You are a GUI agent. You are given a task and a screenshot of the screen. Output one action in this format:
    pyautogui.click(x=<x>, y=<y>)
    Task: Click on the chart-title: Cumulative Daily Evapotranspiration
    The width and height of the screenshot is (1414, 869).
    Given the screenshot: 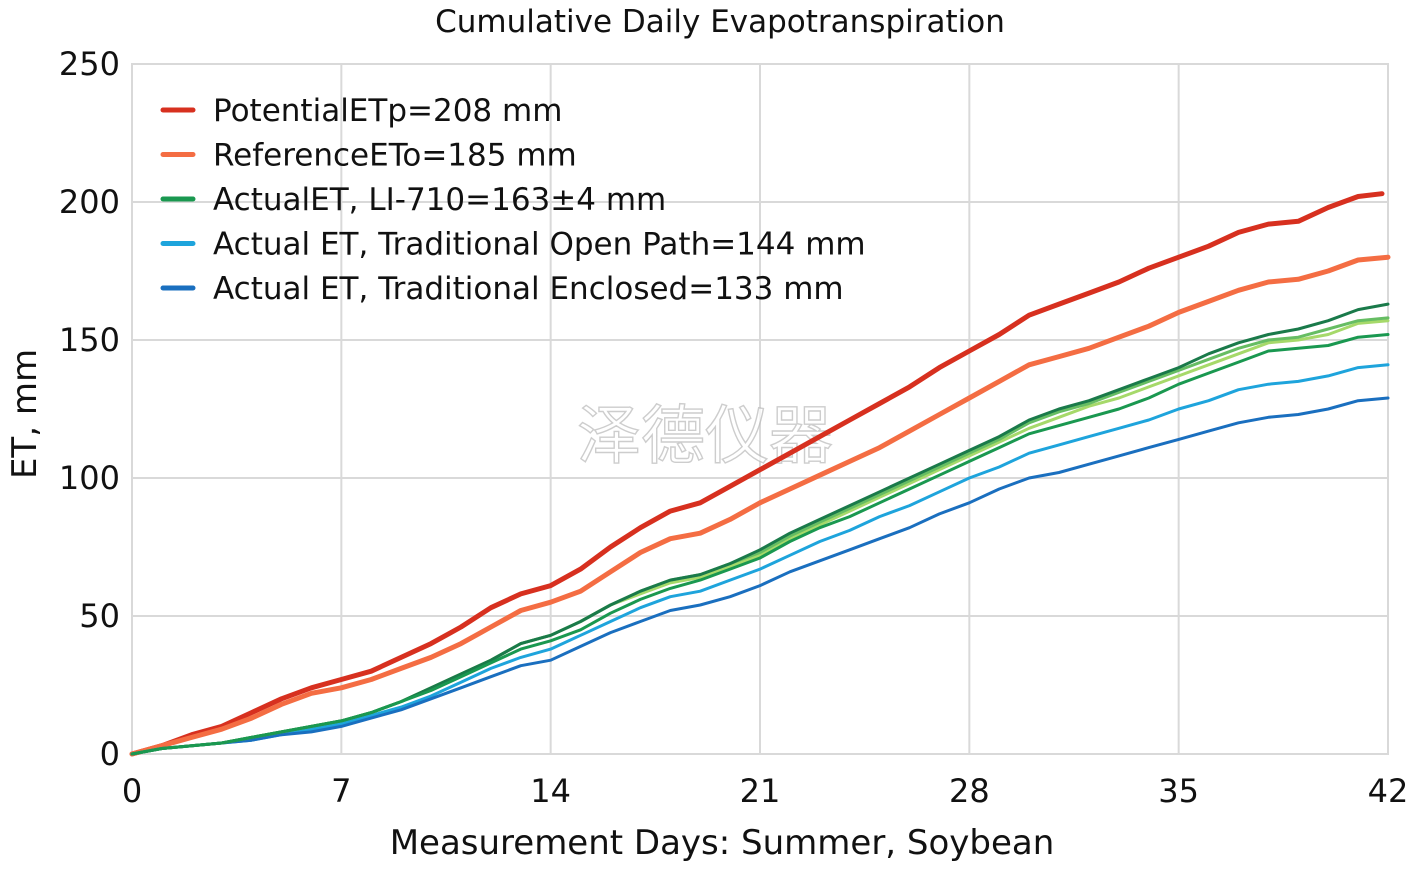 What is the action you would take?
    pyautogui.click(x=720, y=22)
    